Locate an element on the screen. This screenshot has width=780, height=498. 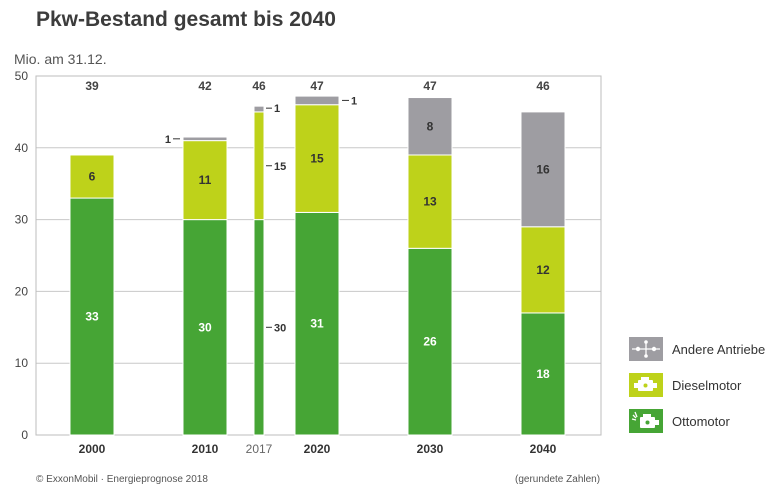
total-label: 39 is located at coordinates (92, 86).